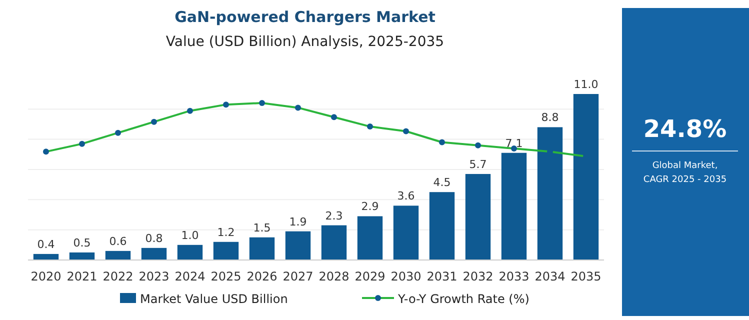 The width and height of the screenshot is (749, 320). I want to click on x-tick-label: 2032, so click(478, 277).